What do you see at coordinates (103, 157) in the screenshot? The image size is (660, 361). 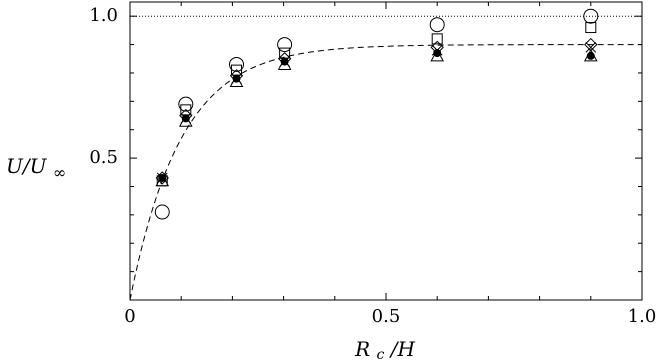 I see `y-tick-label: 0.5` at bounding box center [103, 157].